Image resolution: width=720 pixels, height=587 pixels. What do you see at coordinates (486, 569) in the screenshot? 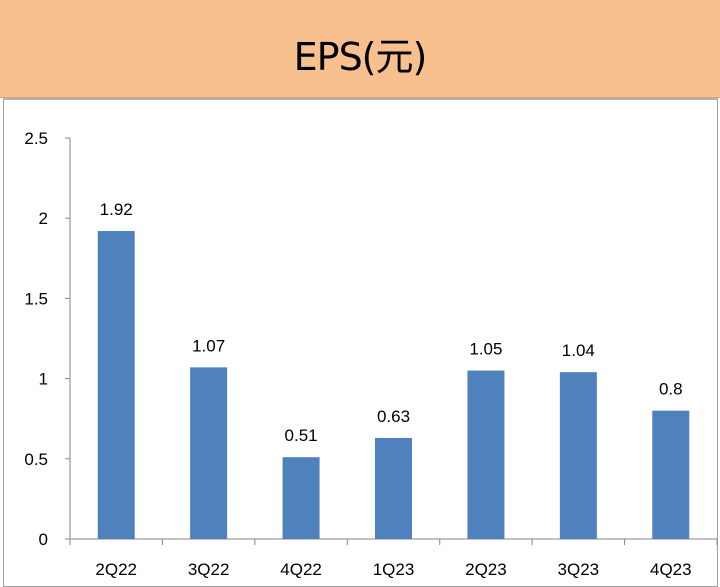
I see `x-tick-label: 2Q23` at bounding box center [486, 569].